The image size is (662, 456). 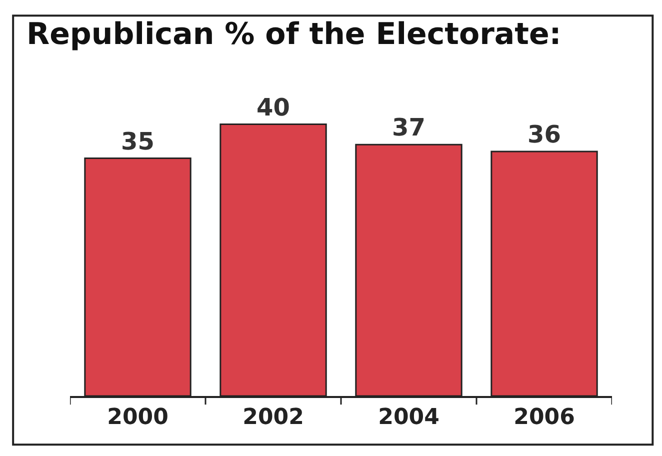 I want to click on x-tick-label: 2006, so click(x=544, y=417).